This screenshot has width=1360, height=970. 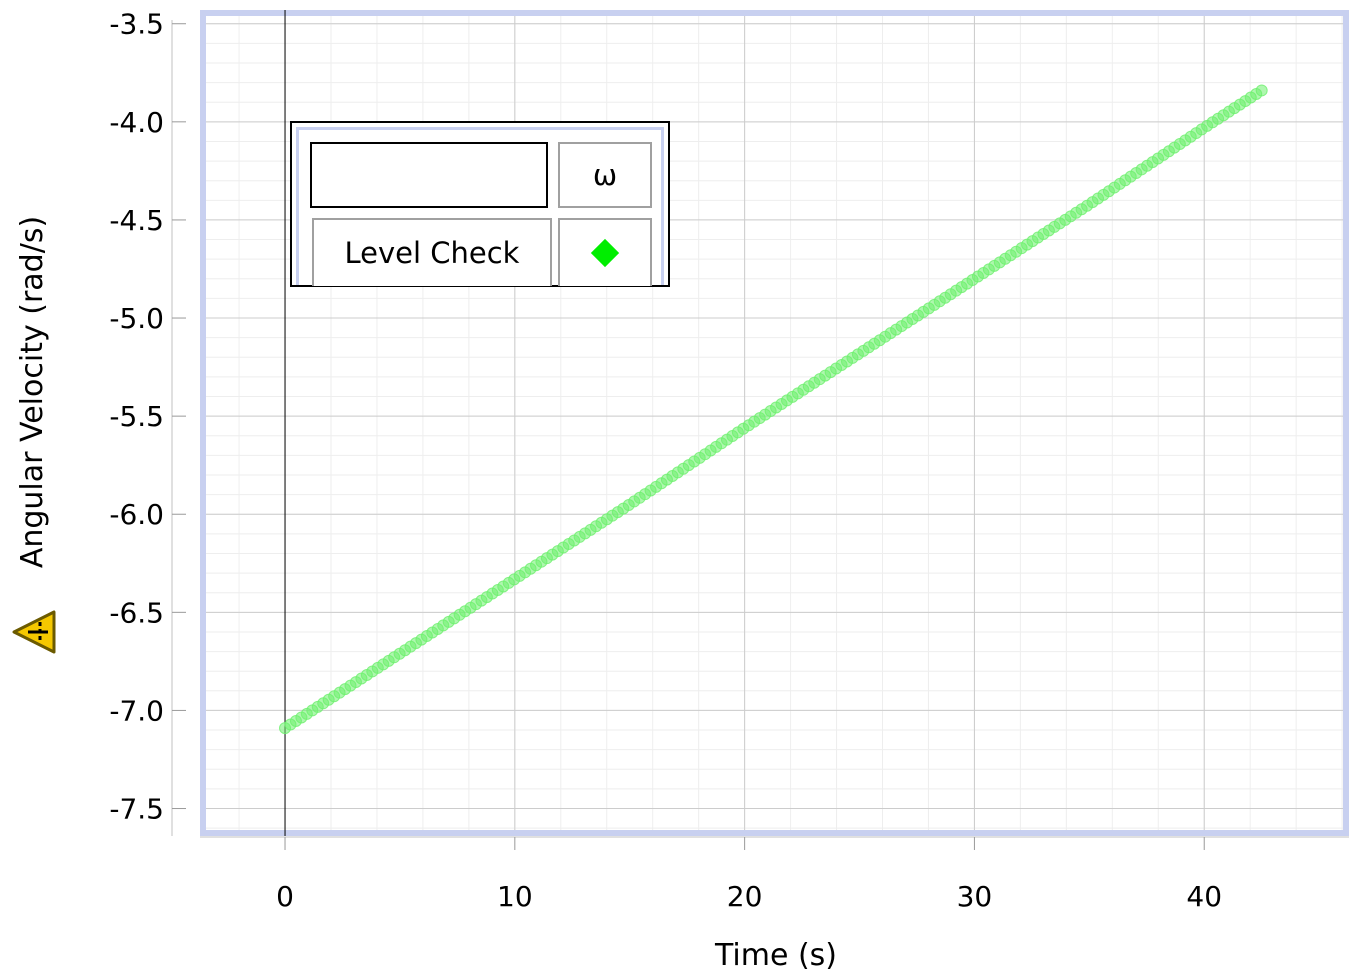 I want to click on legend-name-header, so click(x=429, y=175).